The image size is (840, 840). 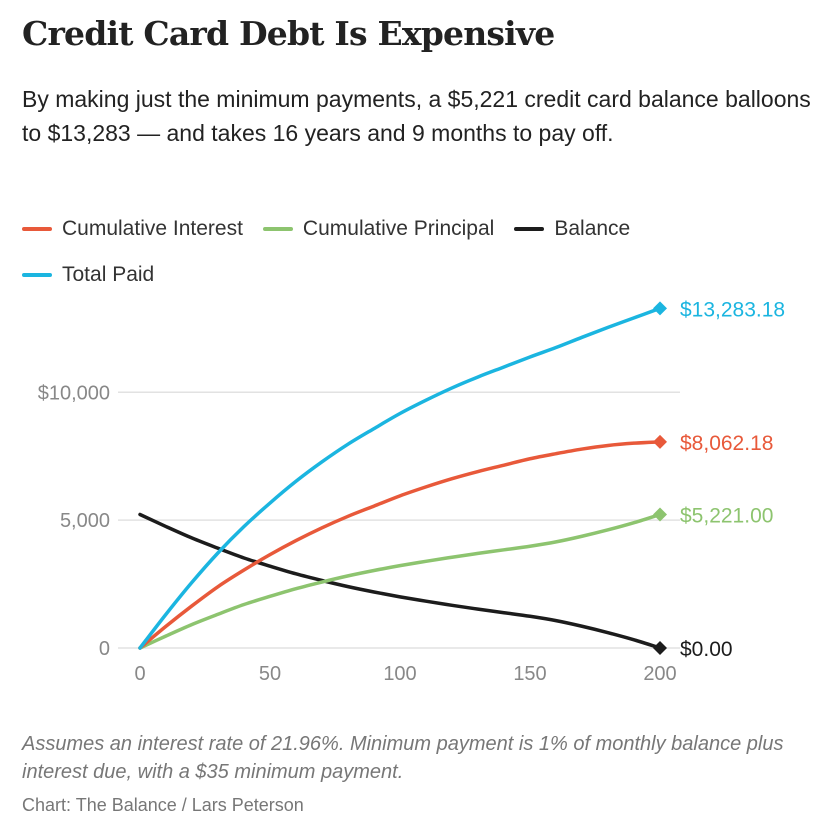 What do you see at coordinates (85, 521) in the screenshot?
I see `y-tick-label: 5,000` at bounding box center [85, 521].